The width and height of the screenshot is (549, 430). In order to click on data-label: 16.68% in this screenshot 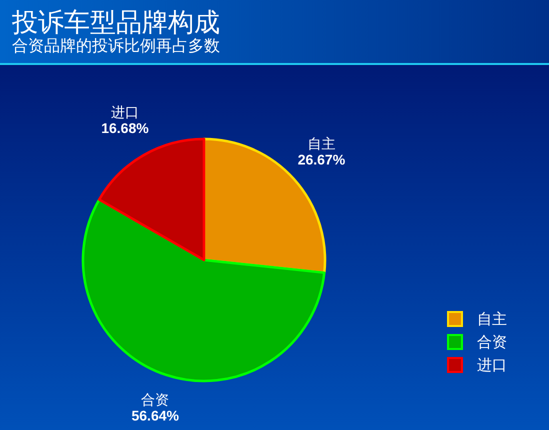, I will do `click(125, 128)`.